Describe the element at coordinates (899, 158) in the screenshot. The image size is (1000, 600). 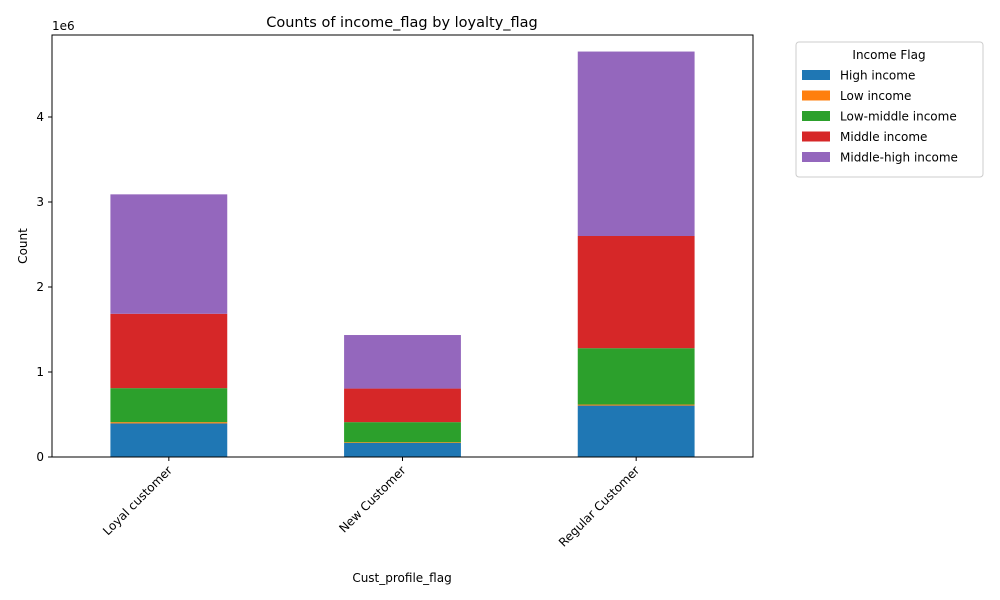
I see `legend-label: Middle-high income` at that location.